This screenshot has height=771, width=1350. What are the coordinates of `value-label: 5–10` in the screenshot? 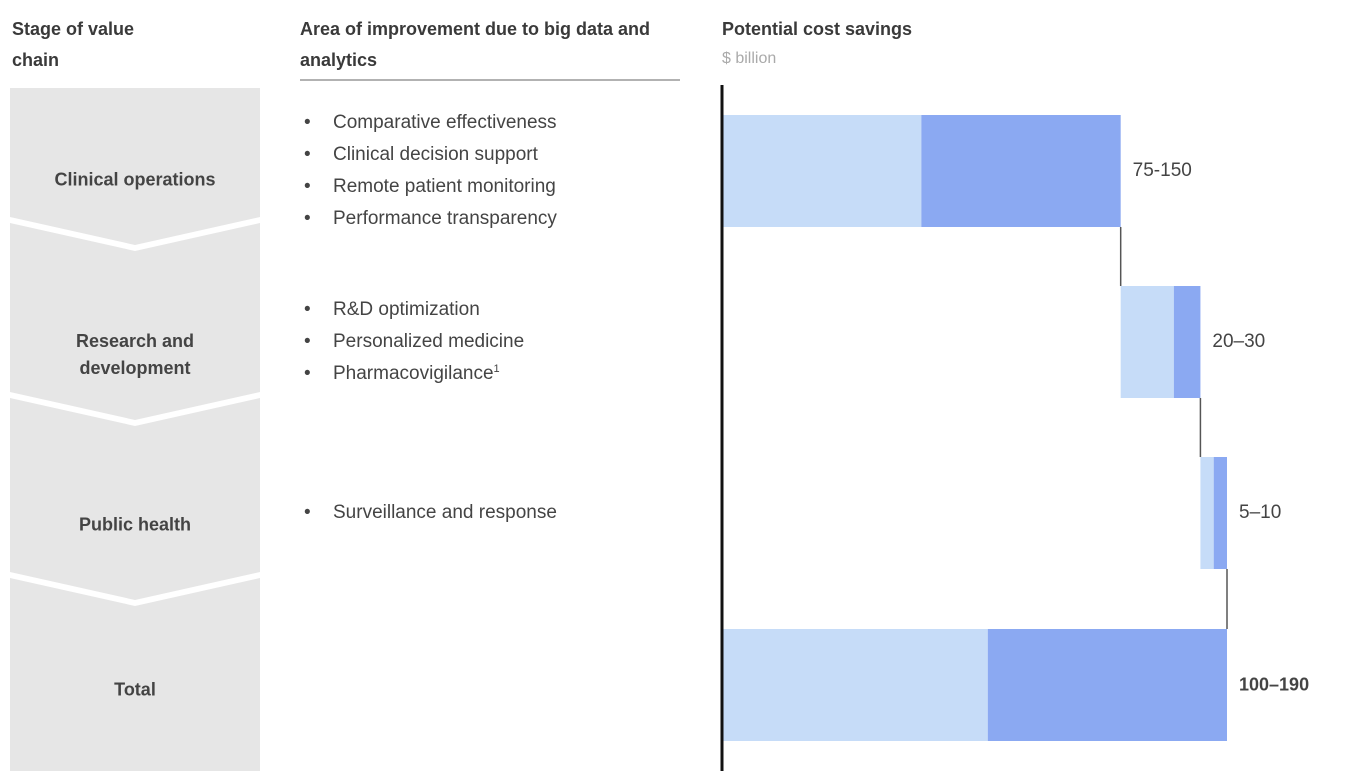 It's located at (1260, 512).